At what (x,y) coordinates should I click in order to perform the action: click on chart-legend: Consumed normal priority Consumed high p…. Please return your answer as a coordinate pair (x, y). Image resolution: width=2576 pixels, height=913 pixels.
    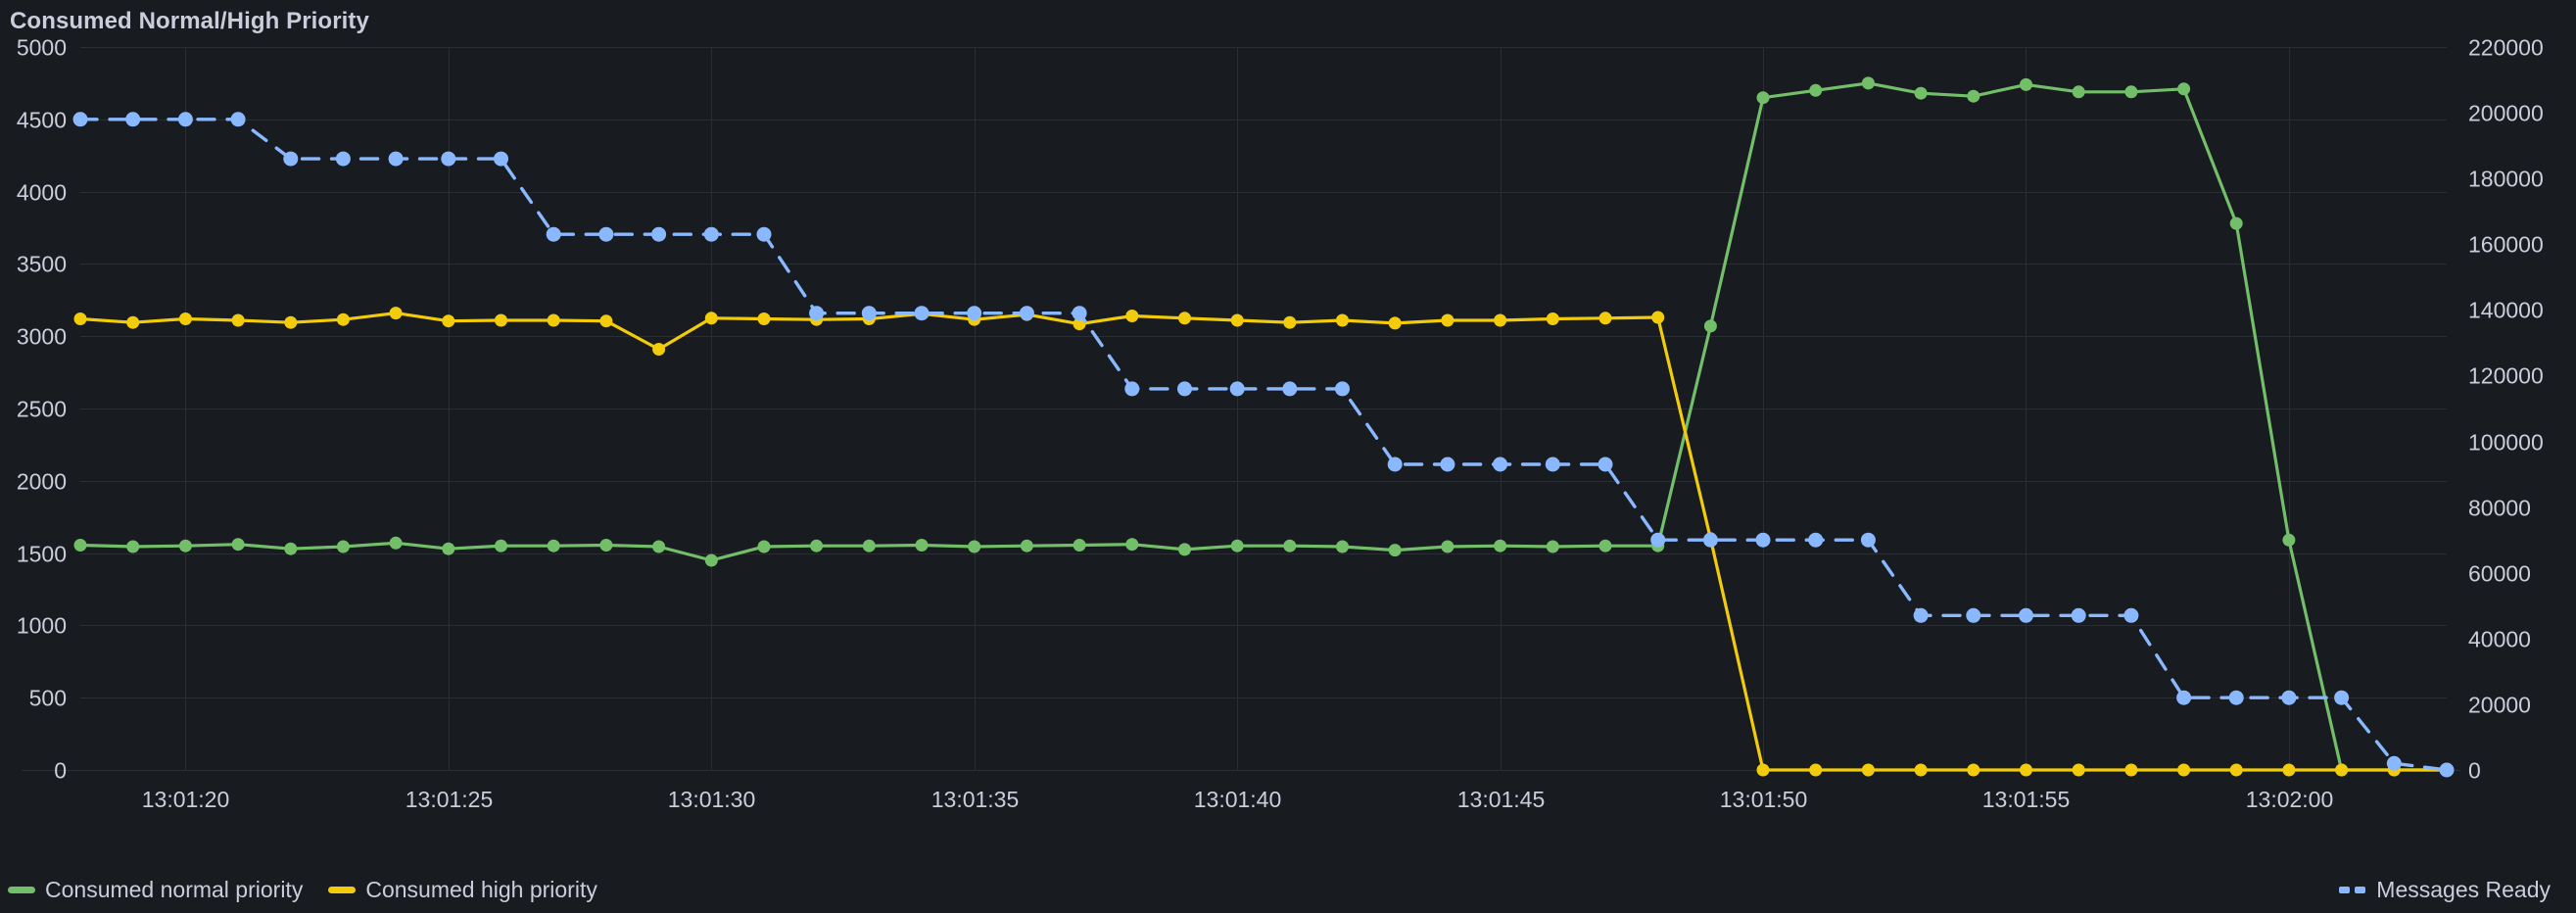
    Looking at the image, I should click on (1288, 889).